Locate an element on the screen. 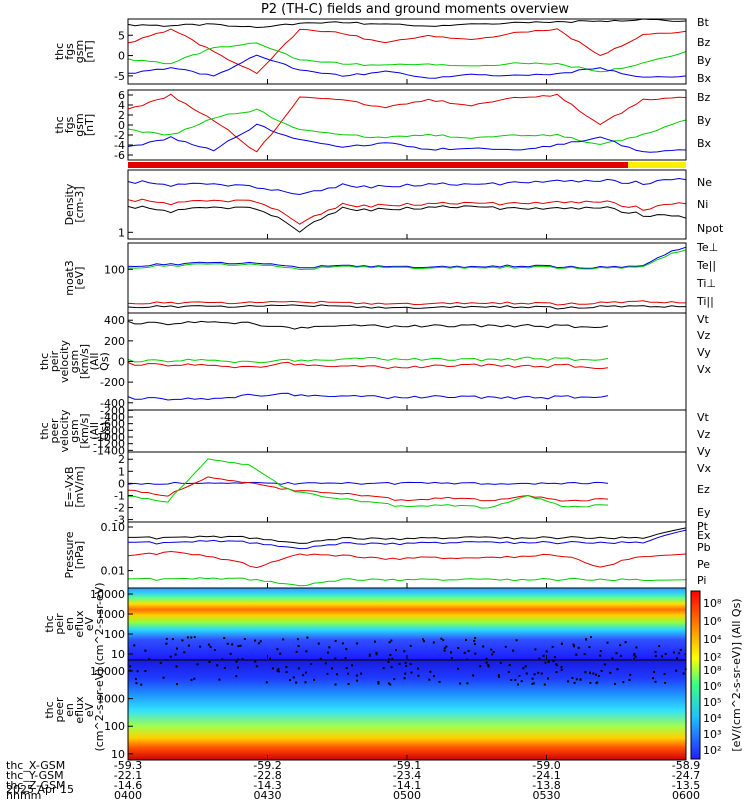  series-pi is located at coordinates (407, 539).